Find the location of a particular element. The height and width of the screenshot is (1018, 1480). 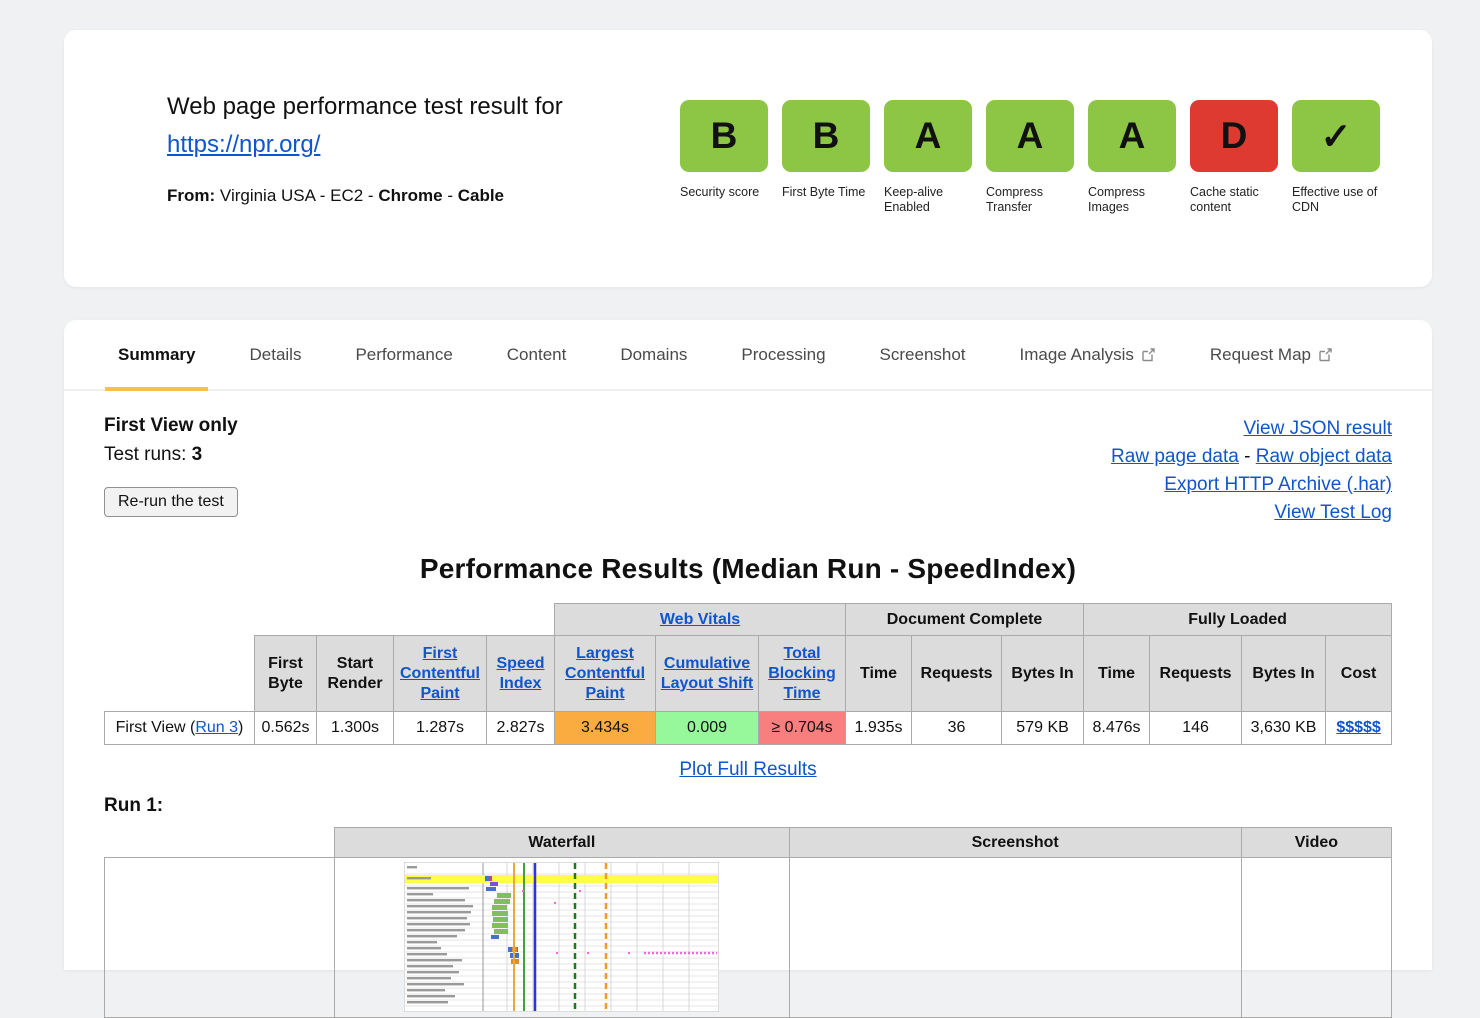

grade-label: First Byte Time is located at coordinates (824, 192).